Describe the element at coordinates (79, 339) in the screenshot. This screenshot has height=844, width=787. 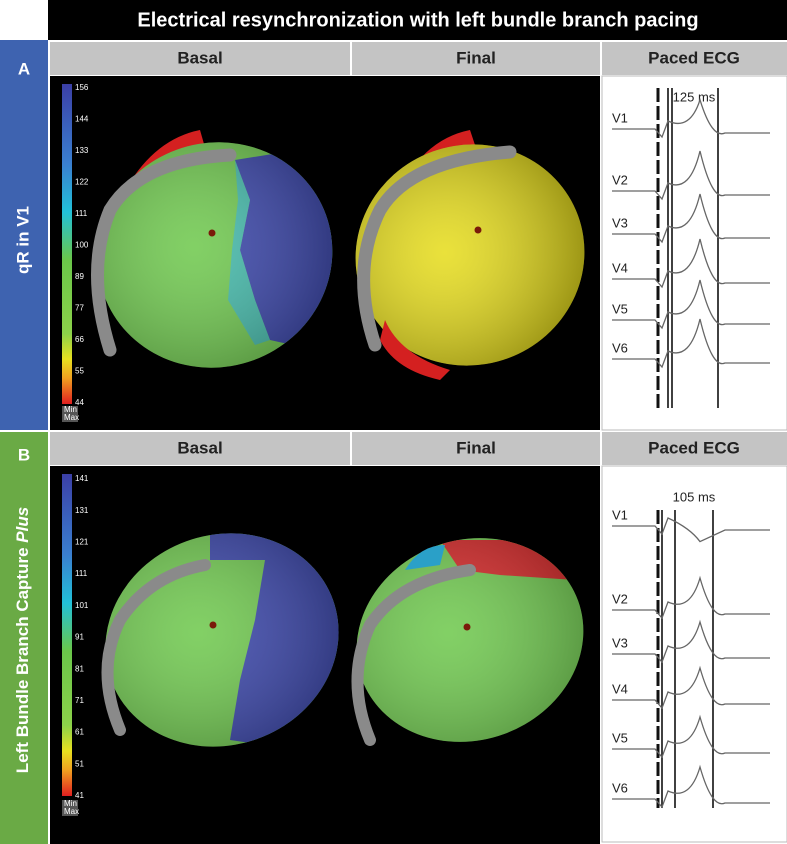
I see `colorbar-tick-label: 66` at that location.